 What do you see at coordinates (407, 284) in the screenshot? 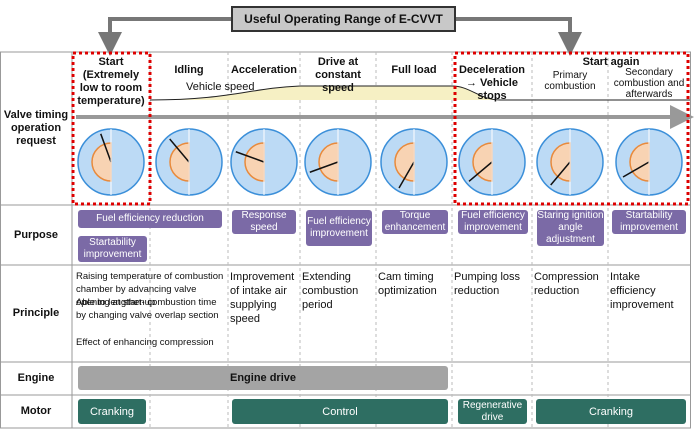
I see `principle-text: Cam timing optimization` at bounding box center [407, 284].